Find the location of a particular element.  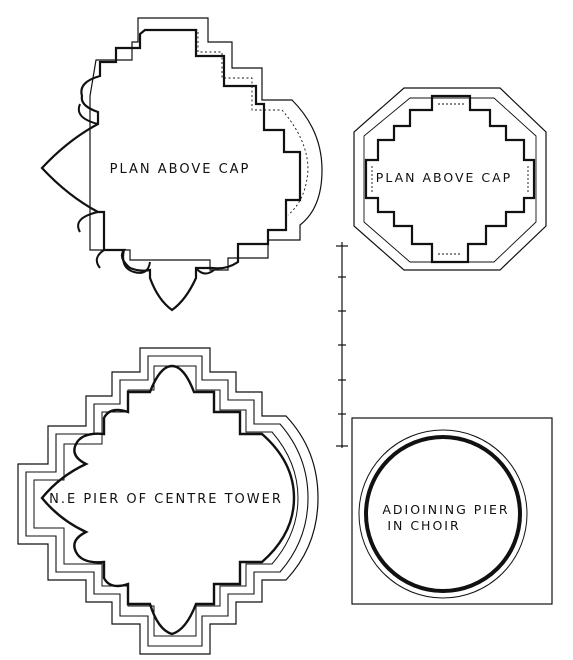

adjoining-pier-square is located at coordinates (452, 511).